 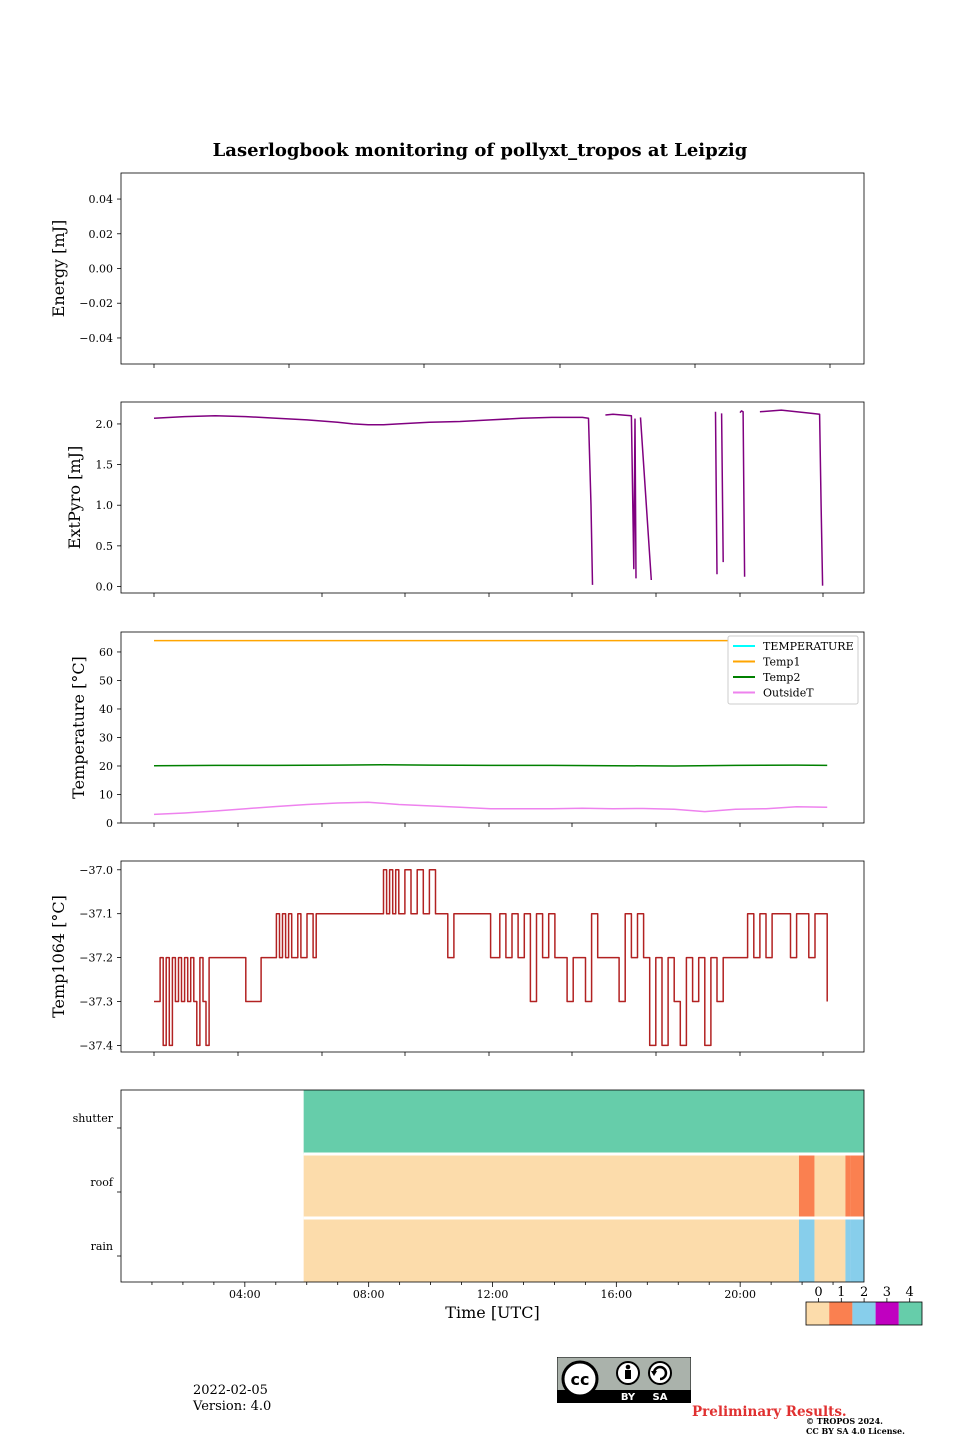 What do you see at coordinates (96, 870) in the screenshot?
I see `y-tick-label-temp1064-0: −37.0` at bounding box center [96, 870].